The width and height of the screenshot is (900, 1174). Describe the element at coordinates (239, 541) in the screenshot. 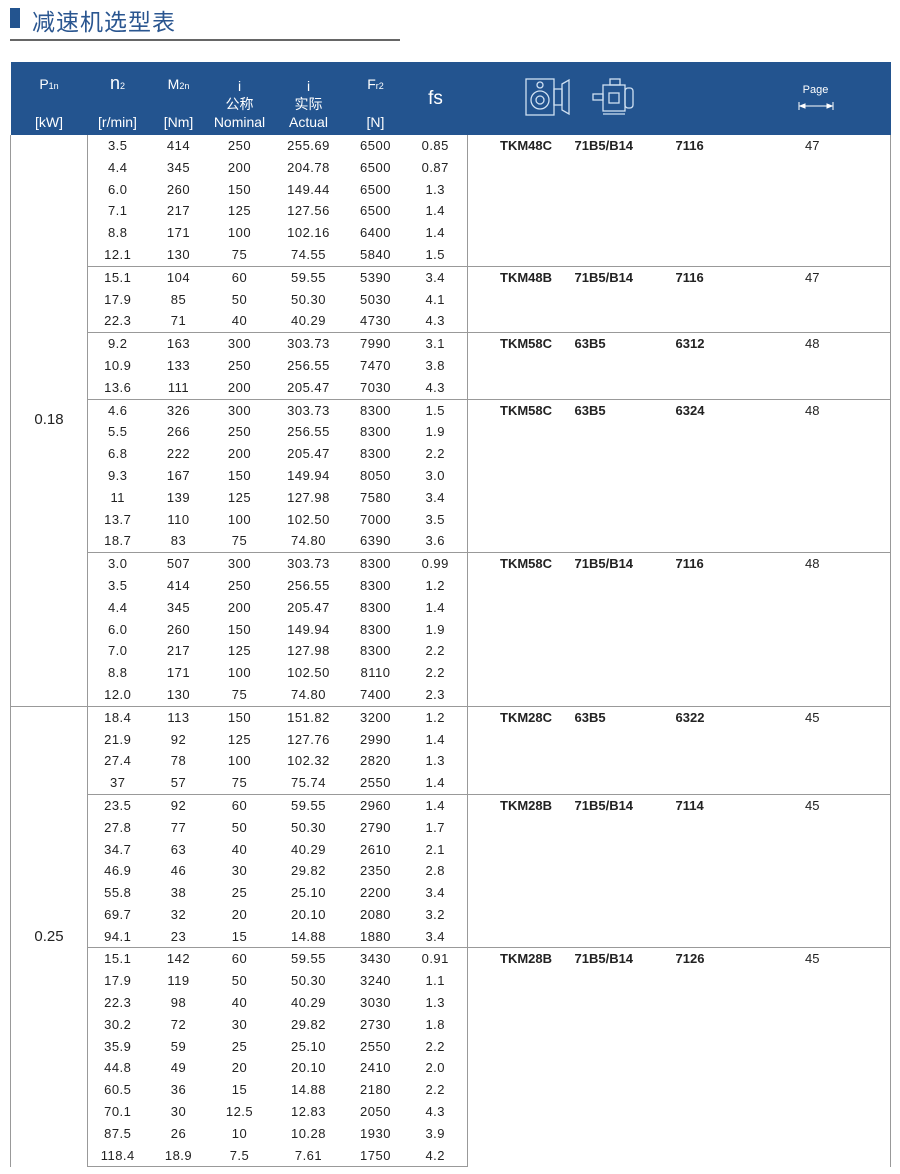

I see `ratio-nominal: 75` at that location.